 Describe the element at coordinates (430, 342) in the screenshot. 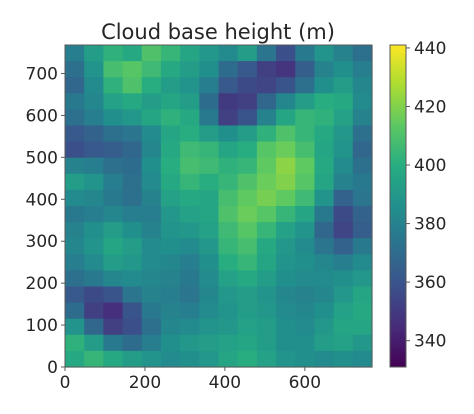

I see `colorbar-tick-label: 340` at that location.